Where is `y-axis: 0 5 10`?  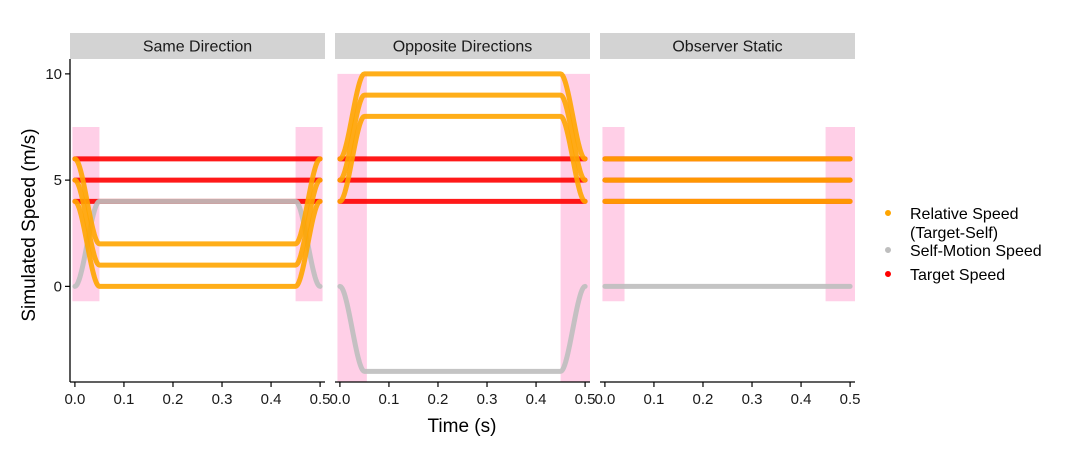 y-axis: 0 5 10 is located at coordinates (58, 220).